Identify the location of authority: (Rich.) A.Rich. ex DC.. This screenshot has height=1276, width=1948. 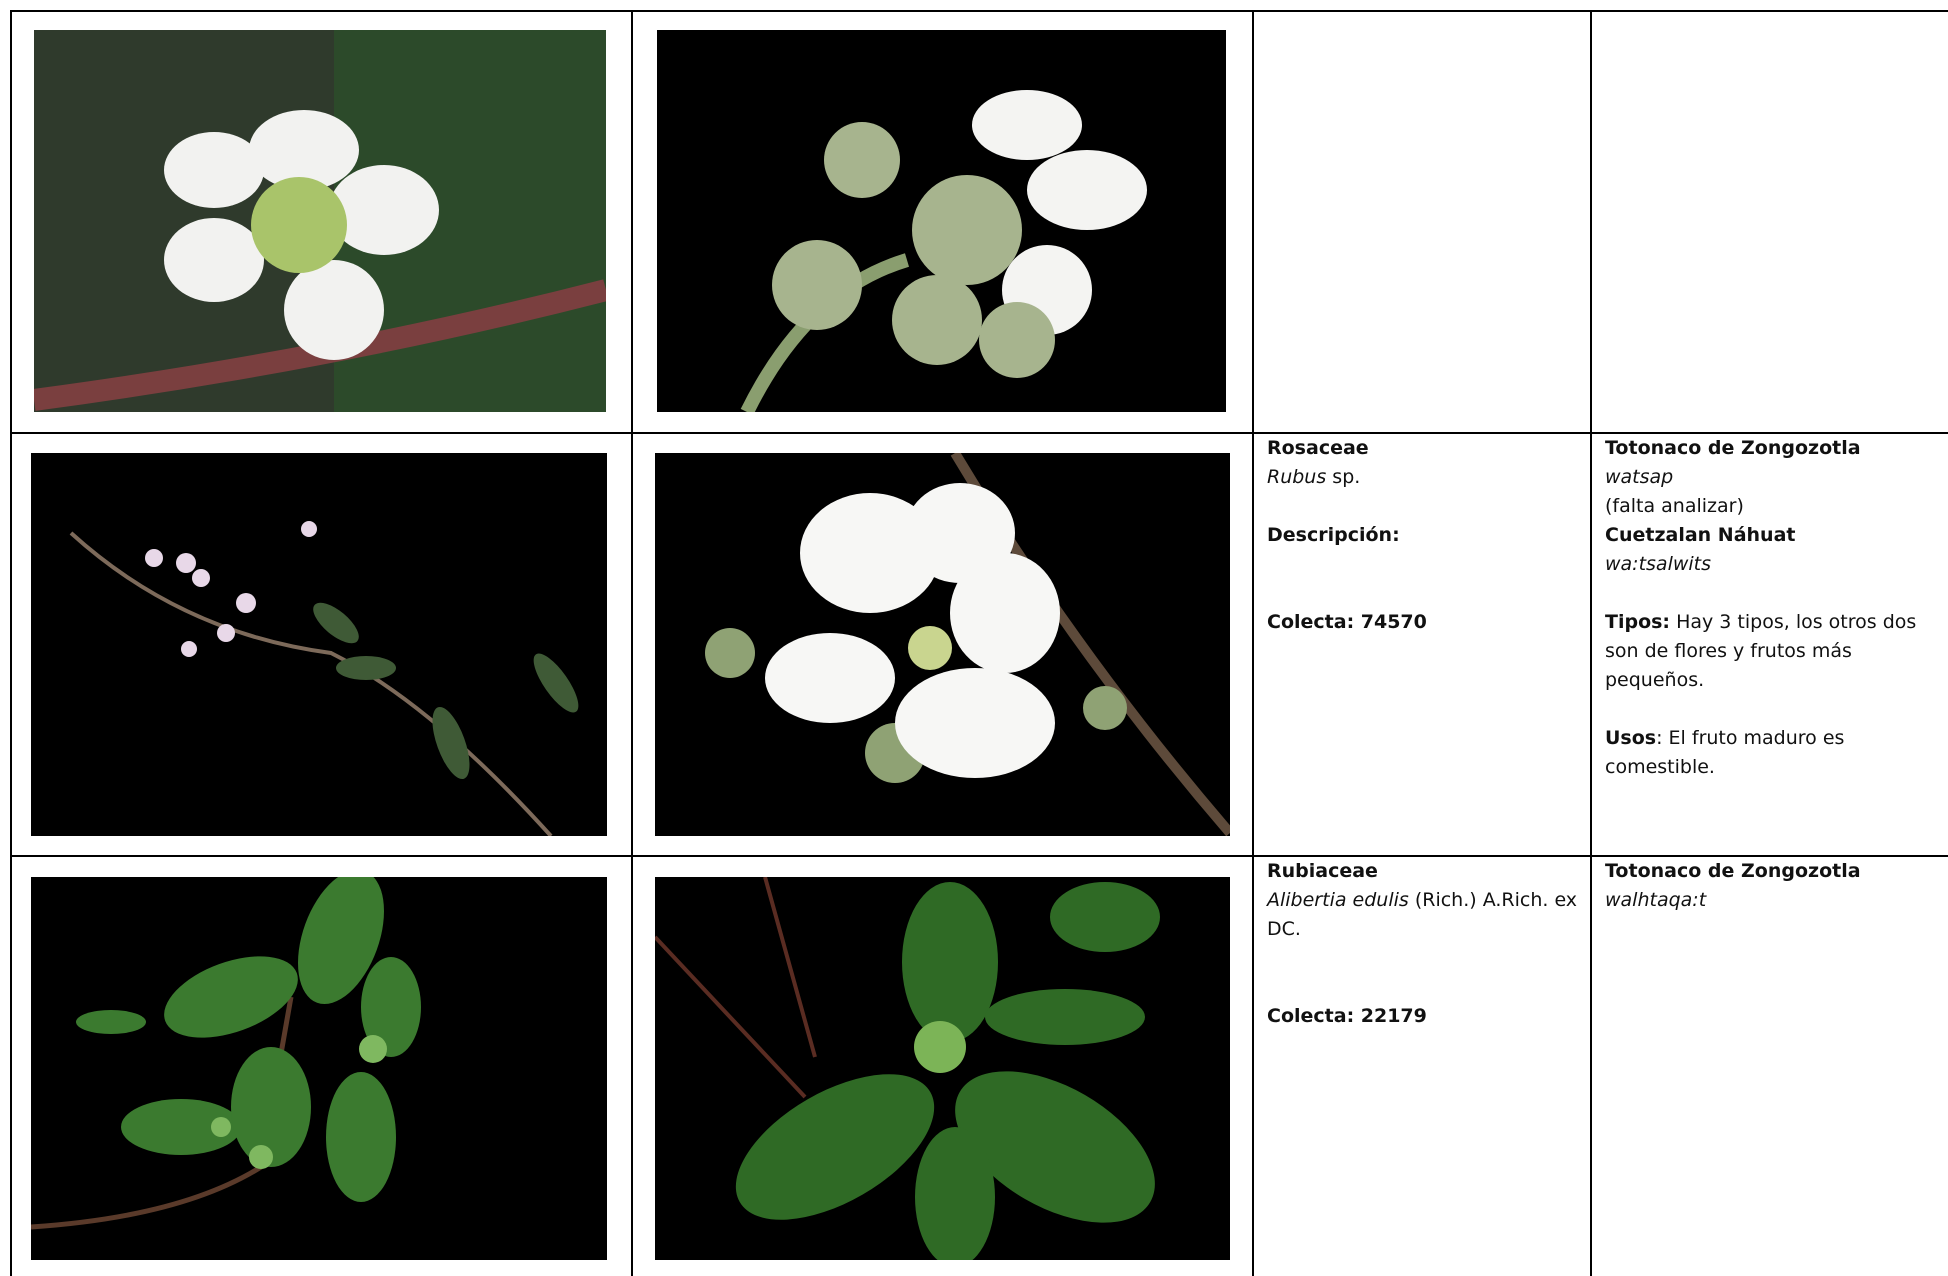
(1422, 914).